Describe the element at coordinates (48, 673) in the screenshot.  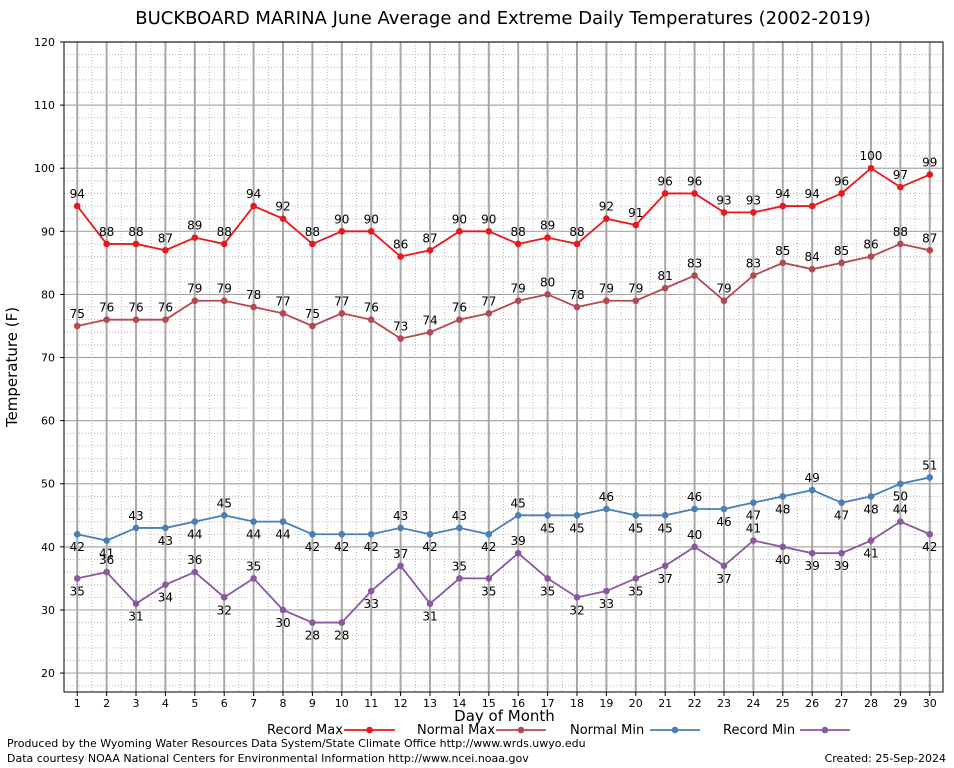
I see `y-tick-label: 20` at that location.